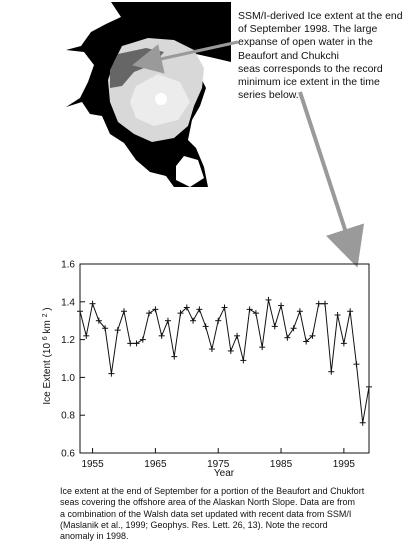  What do you see at coordinates (68, 416) in the screenshot?
I see `y-tick-label: 0.8` at bounding box center [68, 416].